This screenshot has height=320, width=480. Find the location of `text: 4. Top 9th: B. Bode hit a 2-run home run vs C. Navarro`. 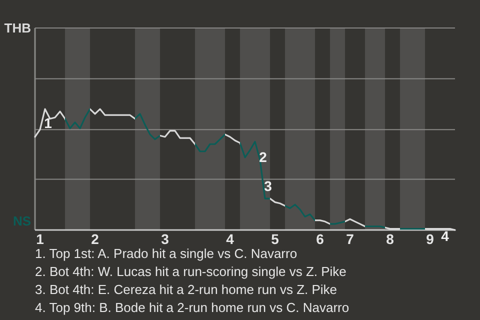

text: 4. Top 9th: B. Bode hit a 2-run home run vs C. Navarro is located at coordinates (192, 307).